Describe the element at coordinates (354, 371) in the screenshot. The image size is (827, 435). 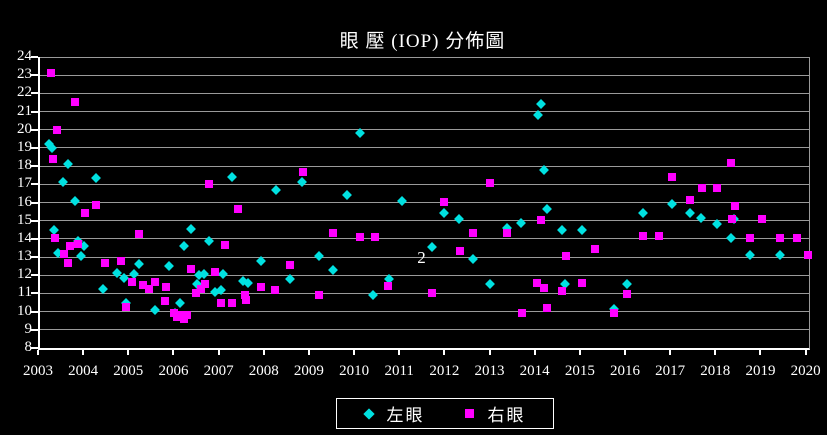
I see `x-axis-tick-label: 2010` at that location.